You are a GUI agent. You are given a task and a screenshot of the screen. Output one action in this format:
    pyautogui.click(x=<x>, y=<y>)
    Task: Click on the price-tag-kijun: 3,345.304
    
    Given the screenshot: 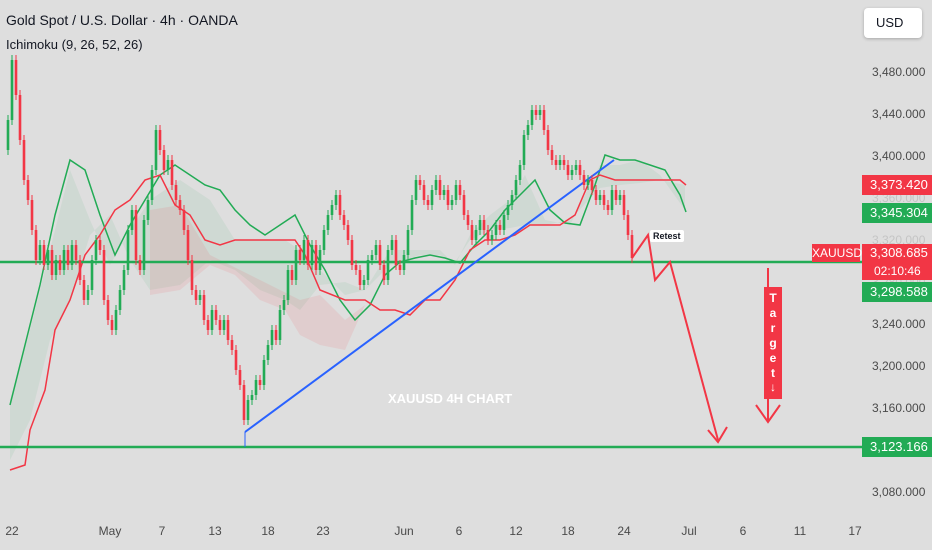 What is the action you would take?
    pyautogui.click(x=897, y=213)
    